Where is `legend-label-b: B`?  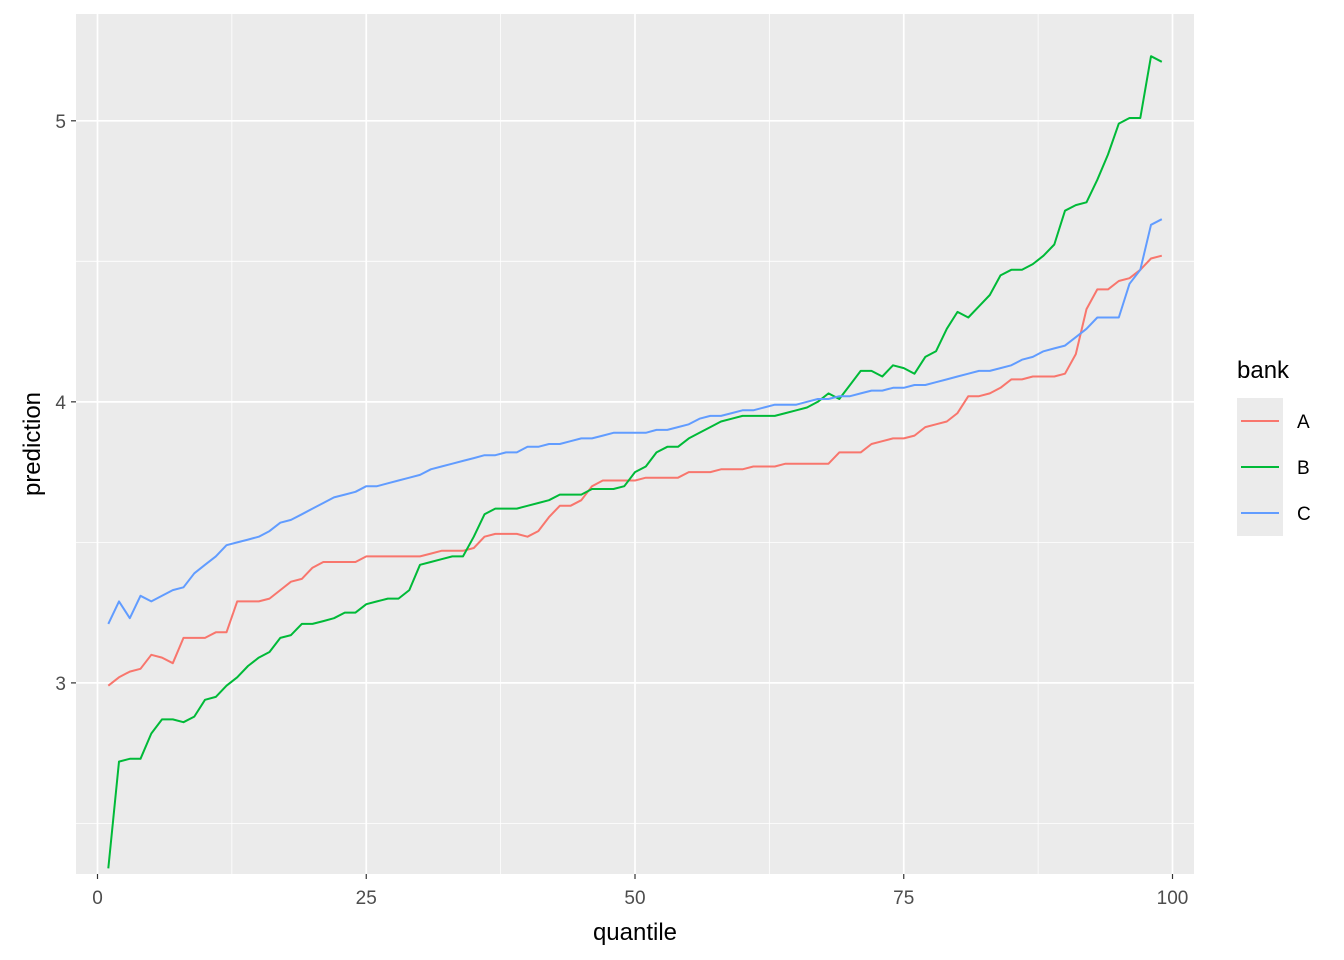
legend-label-b: B is located at coordinates (1303, 468).